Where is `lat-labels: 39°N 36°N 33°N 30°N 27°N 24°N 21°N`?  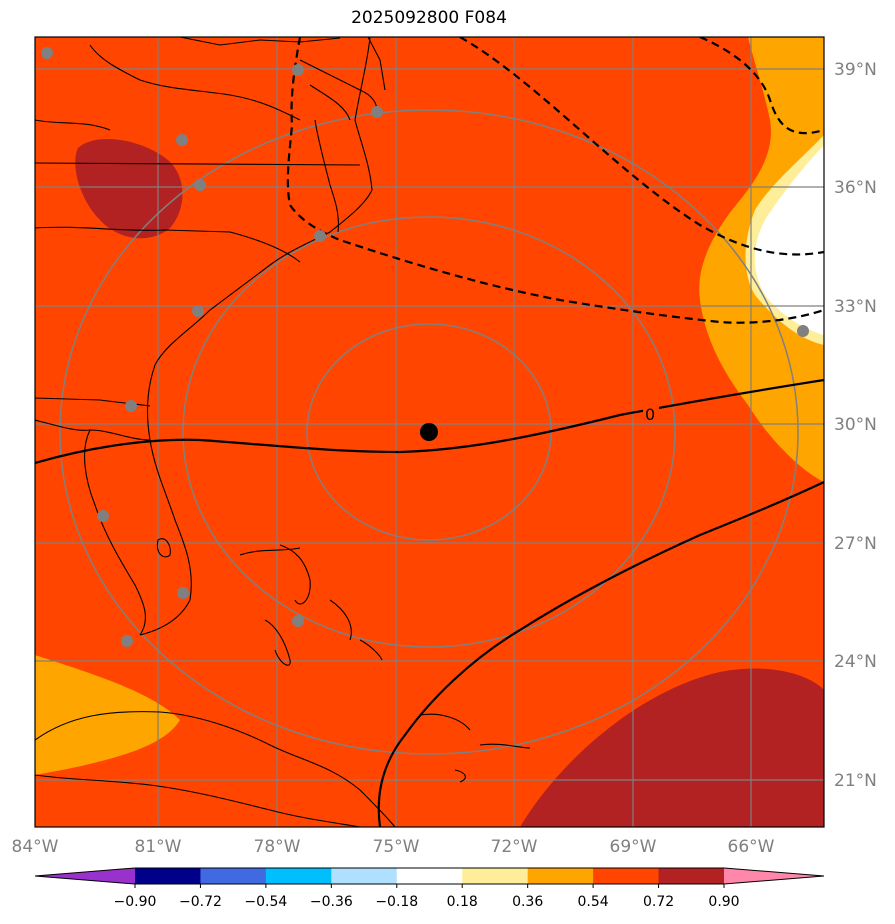
lat-labels: 39°N 36°N 33°N 30°N 27°N 24°N 21°N is located at coordinates (855, 425).